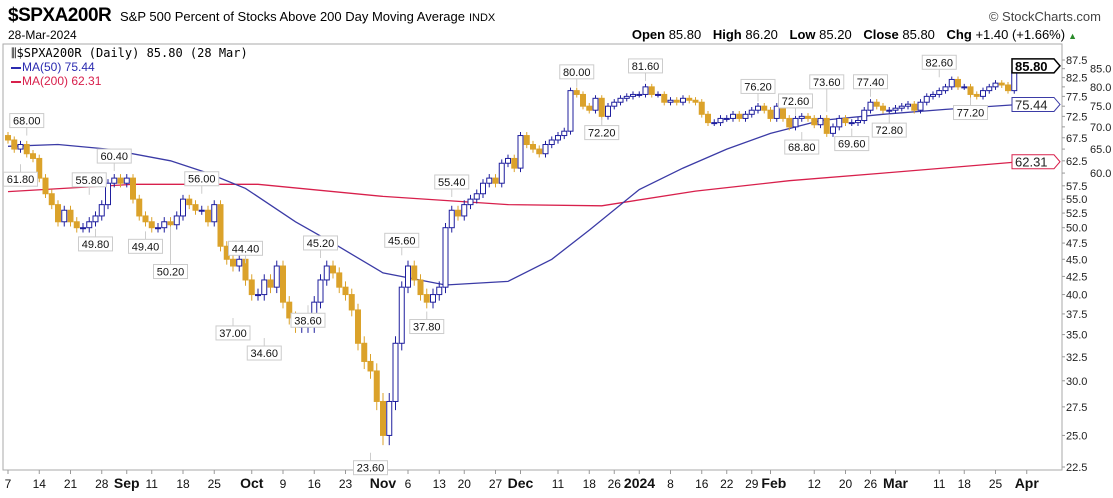  I want to click on chart-date: 28-Mar-2024, so click(42, 35).